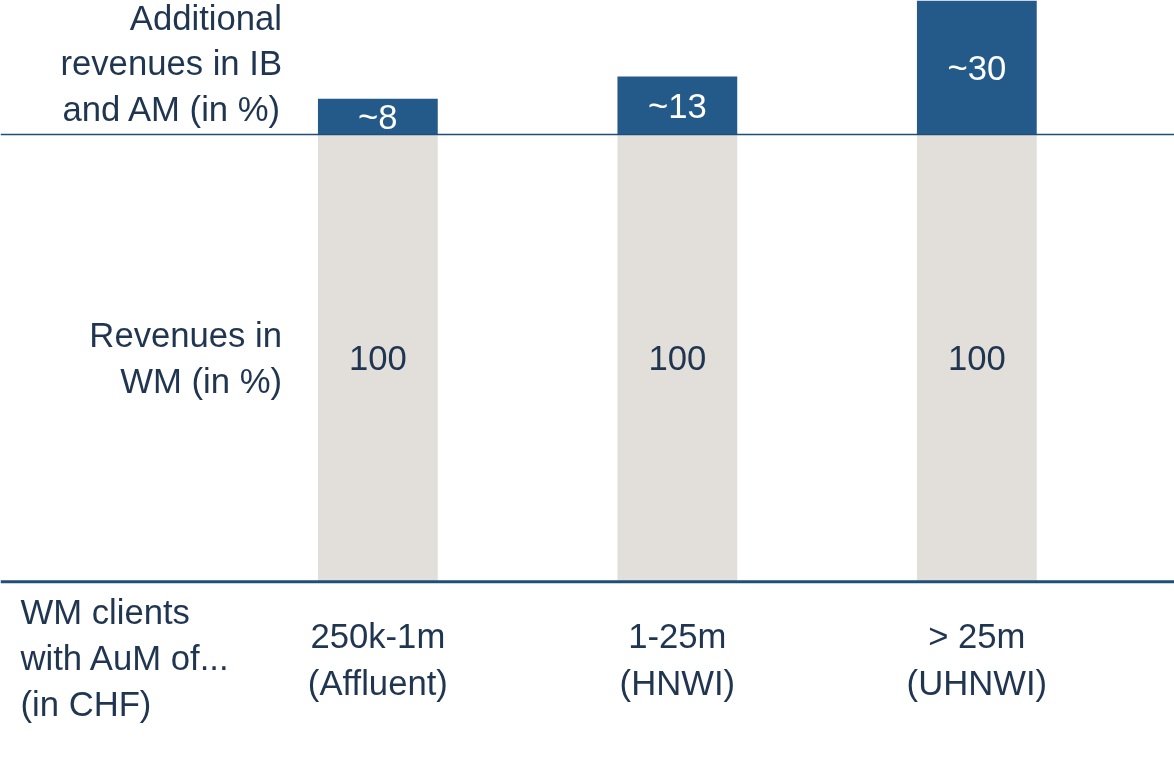 This screenshot has width=1174, height=773. Describe the element at coordinates (377, 659) in the screenshot. I see `x-tick-label: 250k-1m (Affluent)` at that location.